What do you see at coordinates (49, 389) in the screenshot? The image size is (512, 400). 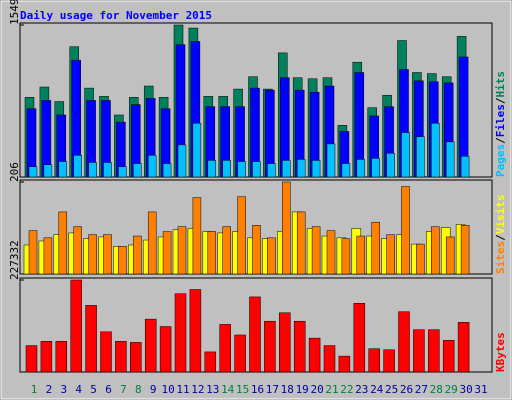 I see `x-tick-label: 2` at bounding box center [49, 389].